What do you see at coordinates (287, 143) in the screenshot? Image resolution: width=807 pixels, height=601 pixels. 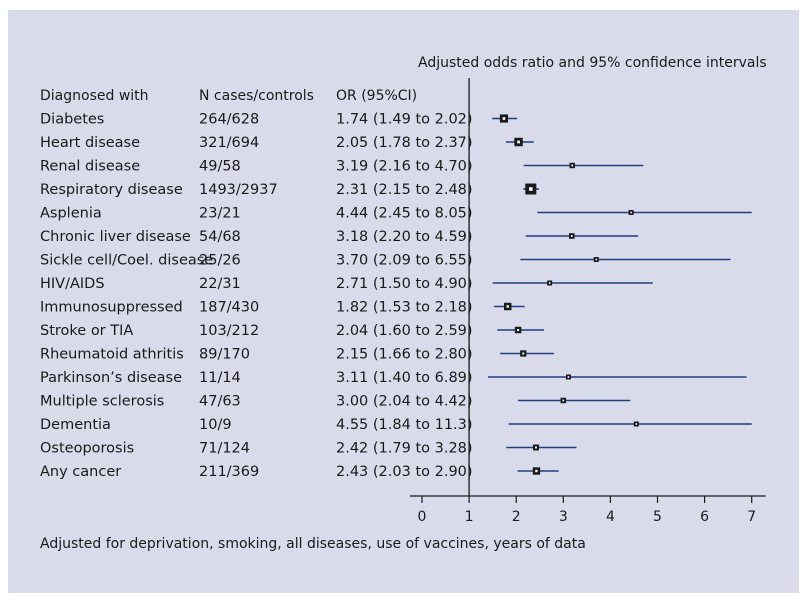 I see `table-row: Heart disease 321/694 2.05 (1.78 to 2.37)` at bounding box center [287, 143].